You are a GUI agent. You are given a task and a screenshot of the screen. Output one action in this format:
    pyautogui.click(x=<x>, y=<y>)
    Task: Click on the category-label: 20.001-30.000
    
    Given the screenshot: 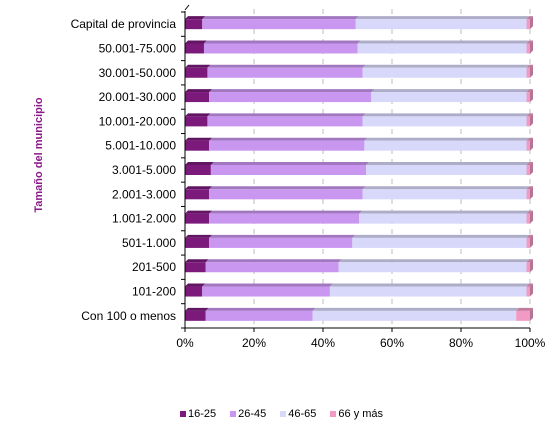 What is the action you would take?
    pyautogui.click(x=138, y=97)
    